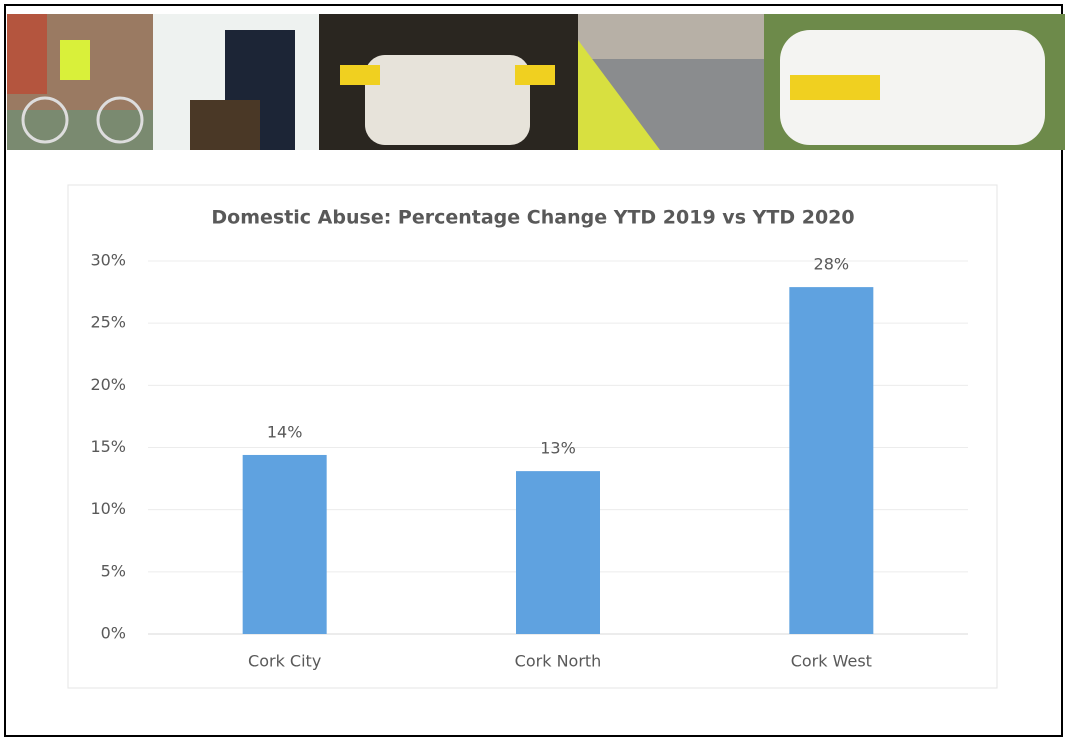 Image resolution: width=1065 pixels, height=744 pixels. I want to click on data-label: 28%, so click(832, 264).